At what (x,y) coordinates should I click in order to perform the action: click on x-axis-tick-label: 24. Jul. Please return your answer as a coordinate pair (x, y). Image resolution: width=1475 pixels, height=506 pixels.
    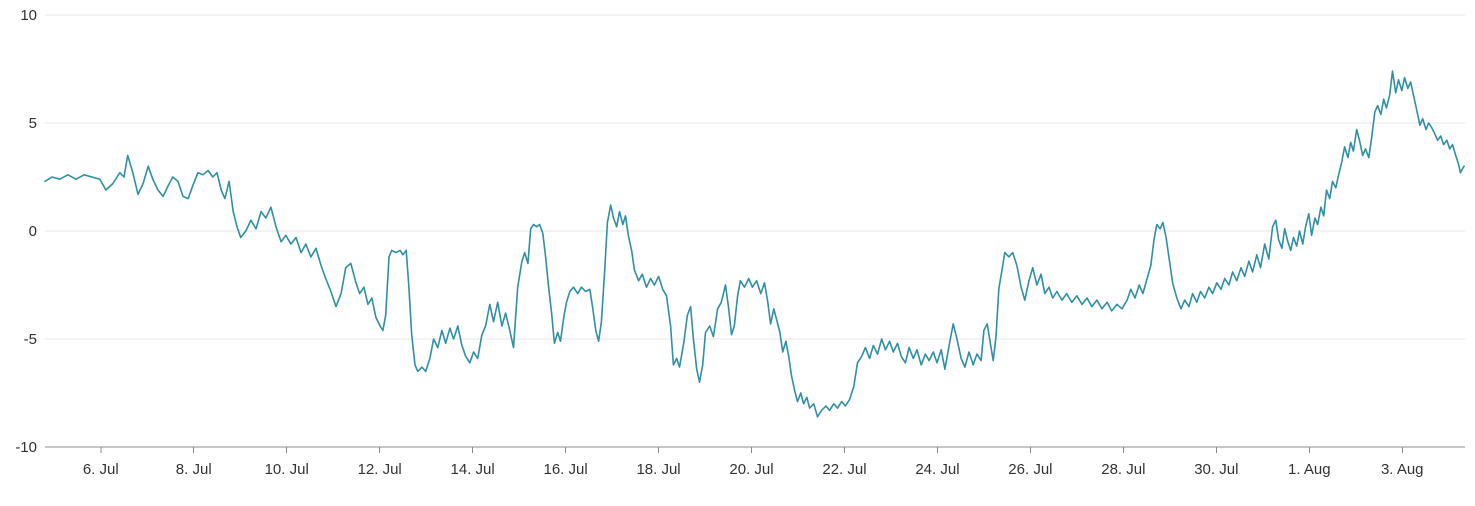
    Looking at the image, I should click on (937, 469).